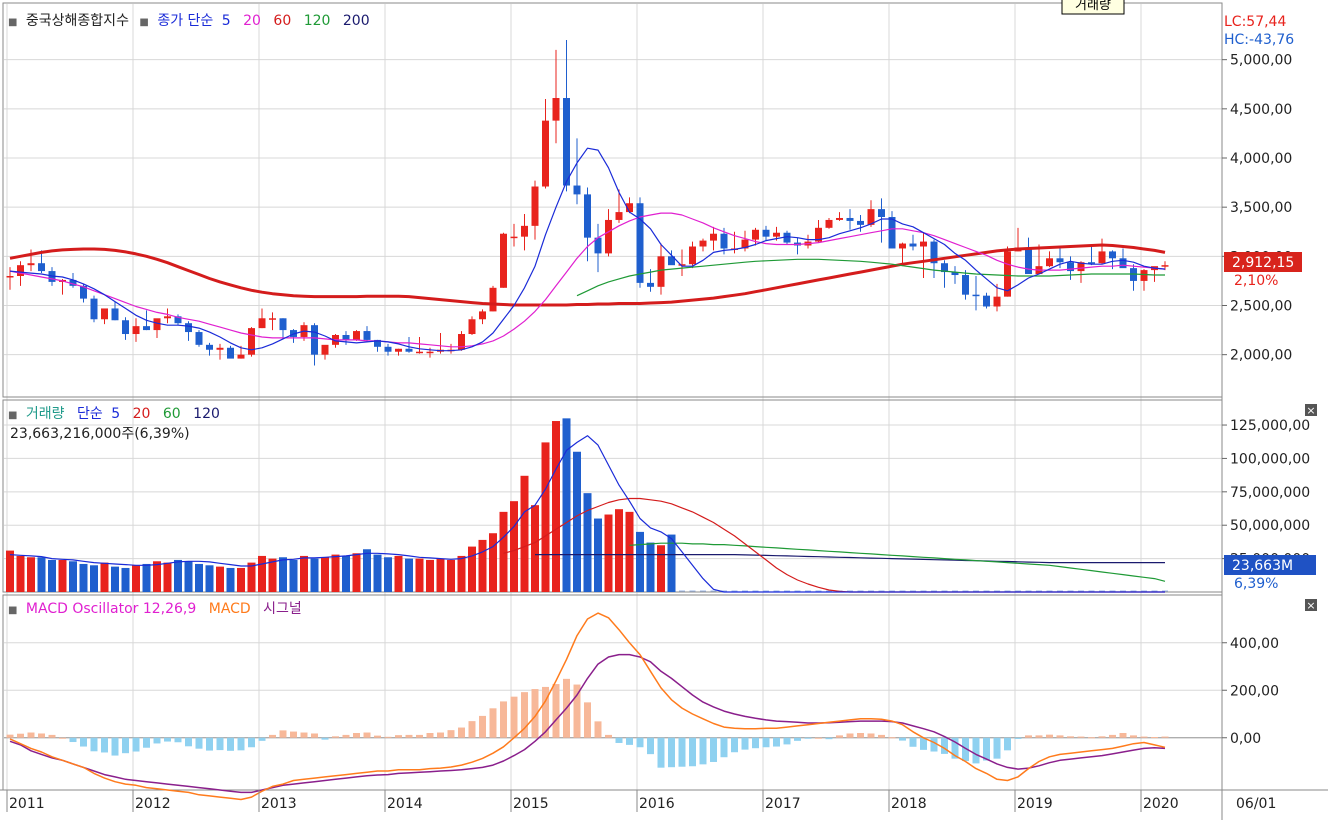 This screenshot has width=1328, height=824. Describe the element at coordinates (1311, 605) in the screenshot. I see `macd-close-button: ×` at that location.